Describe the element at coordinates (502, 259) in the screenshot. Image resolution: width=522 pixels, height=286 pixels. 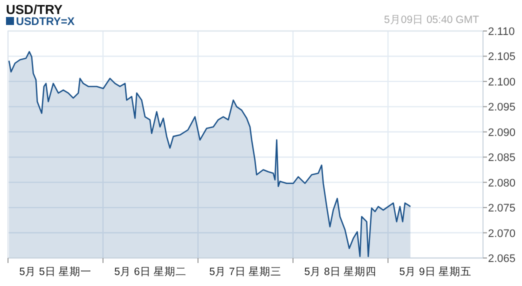
I see `y-tick-label: 2.065` at that location.